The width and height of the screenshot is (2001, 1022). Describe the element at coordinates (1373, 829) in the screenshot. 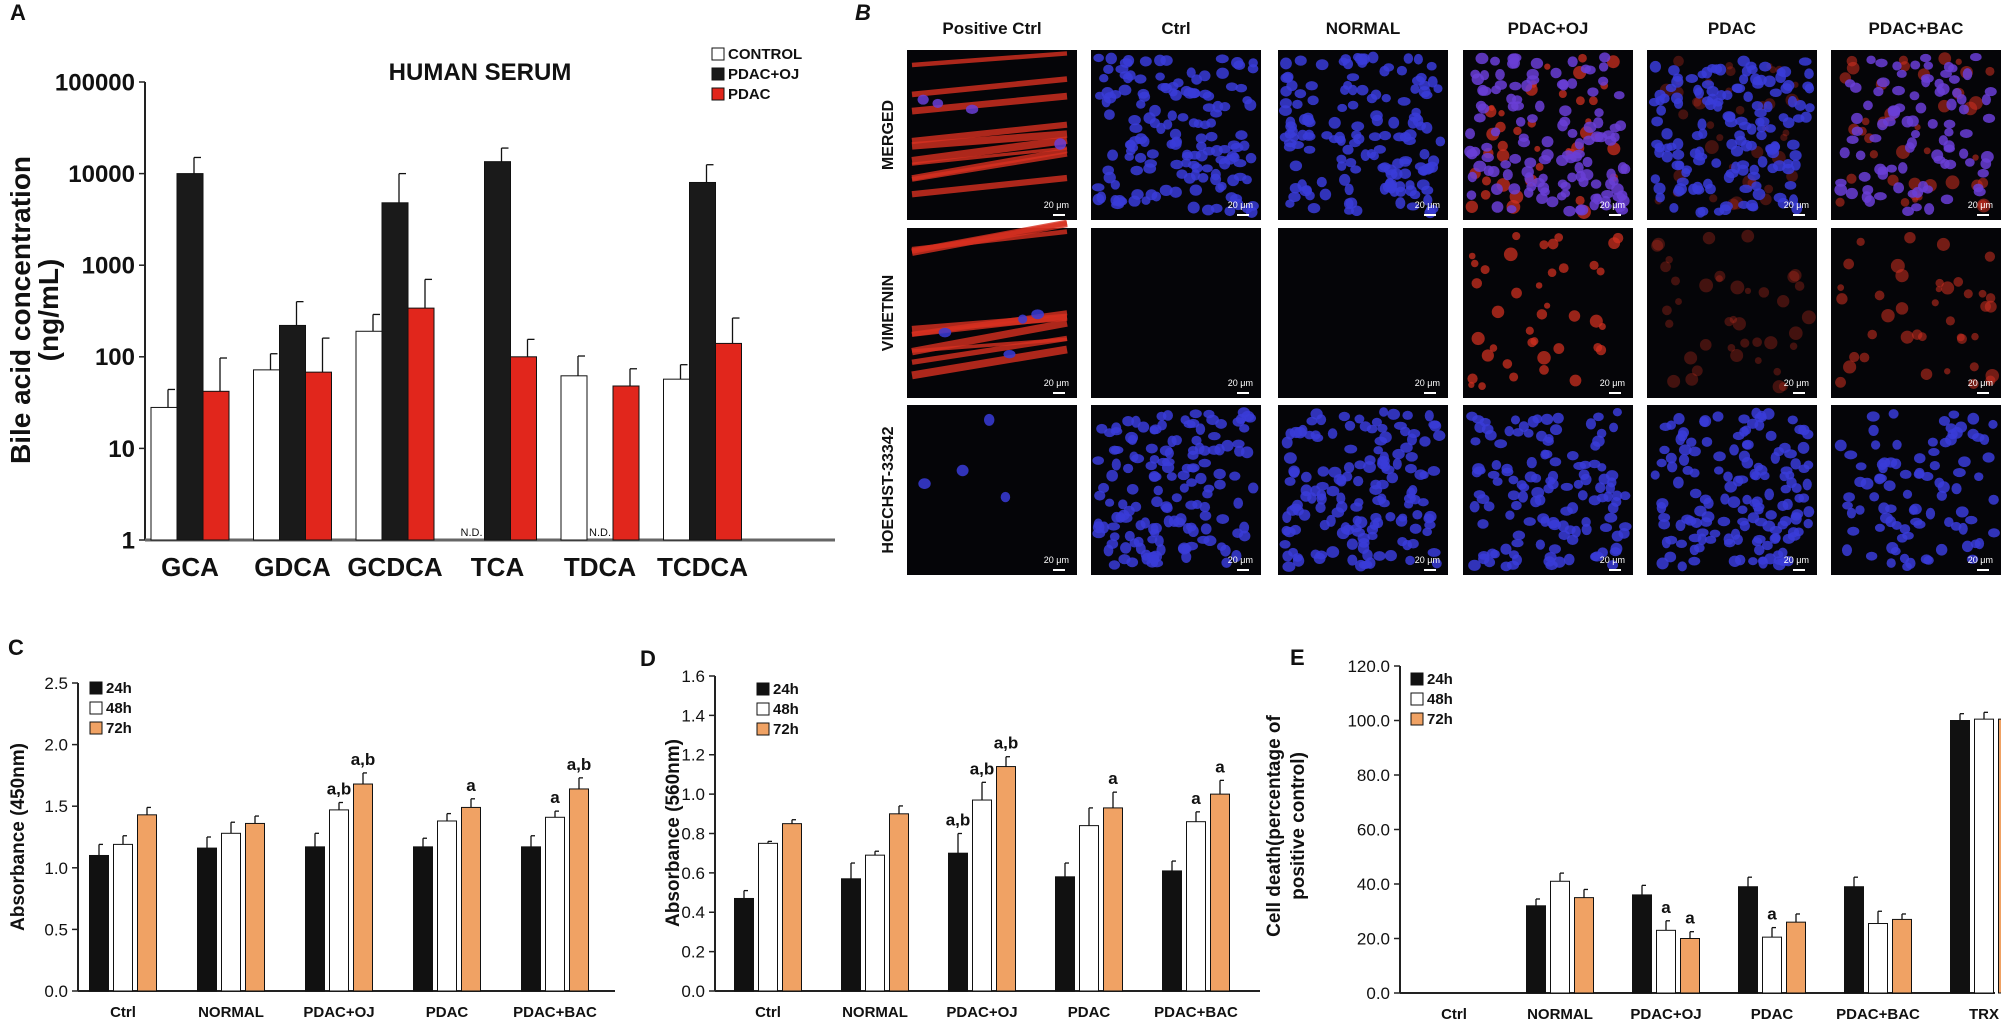

I see `y-tick-label: 60.0` at that location.